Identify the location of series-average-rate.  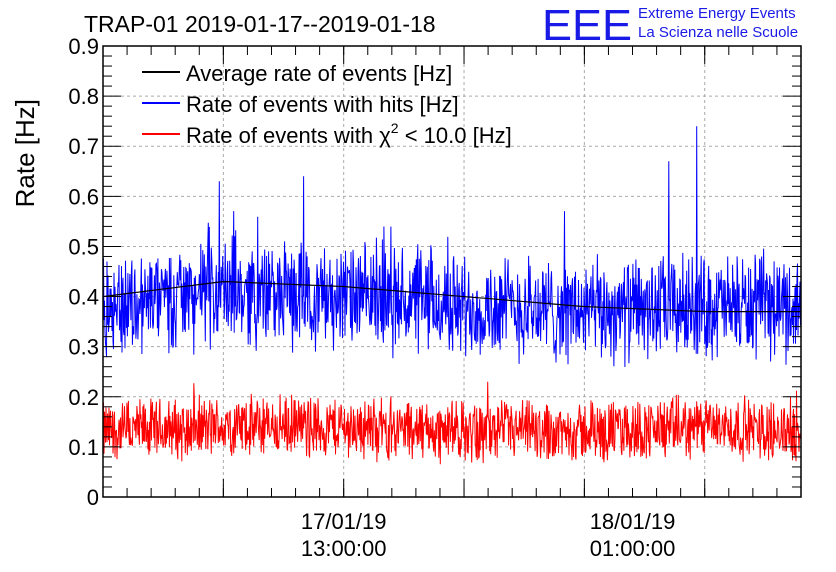
(451, 296).